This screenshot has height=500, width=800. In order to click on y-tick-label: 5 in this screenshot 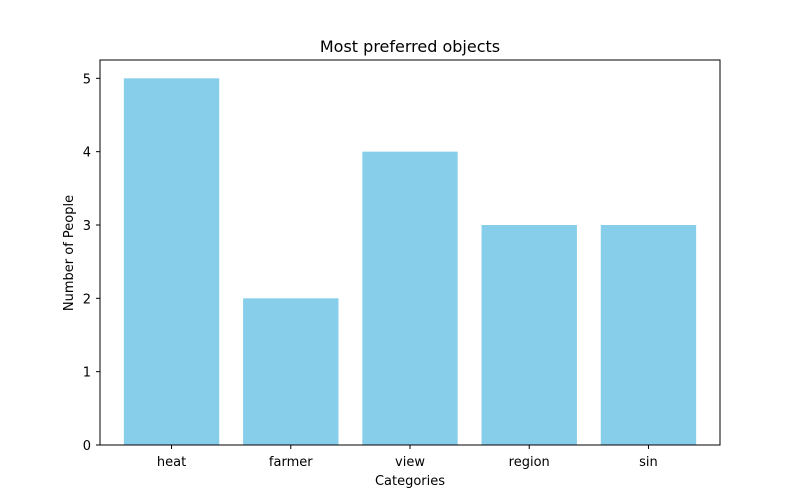, I will do `click(87, 79)`.